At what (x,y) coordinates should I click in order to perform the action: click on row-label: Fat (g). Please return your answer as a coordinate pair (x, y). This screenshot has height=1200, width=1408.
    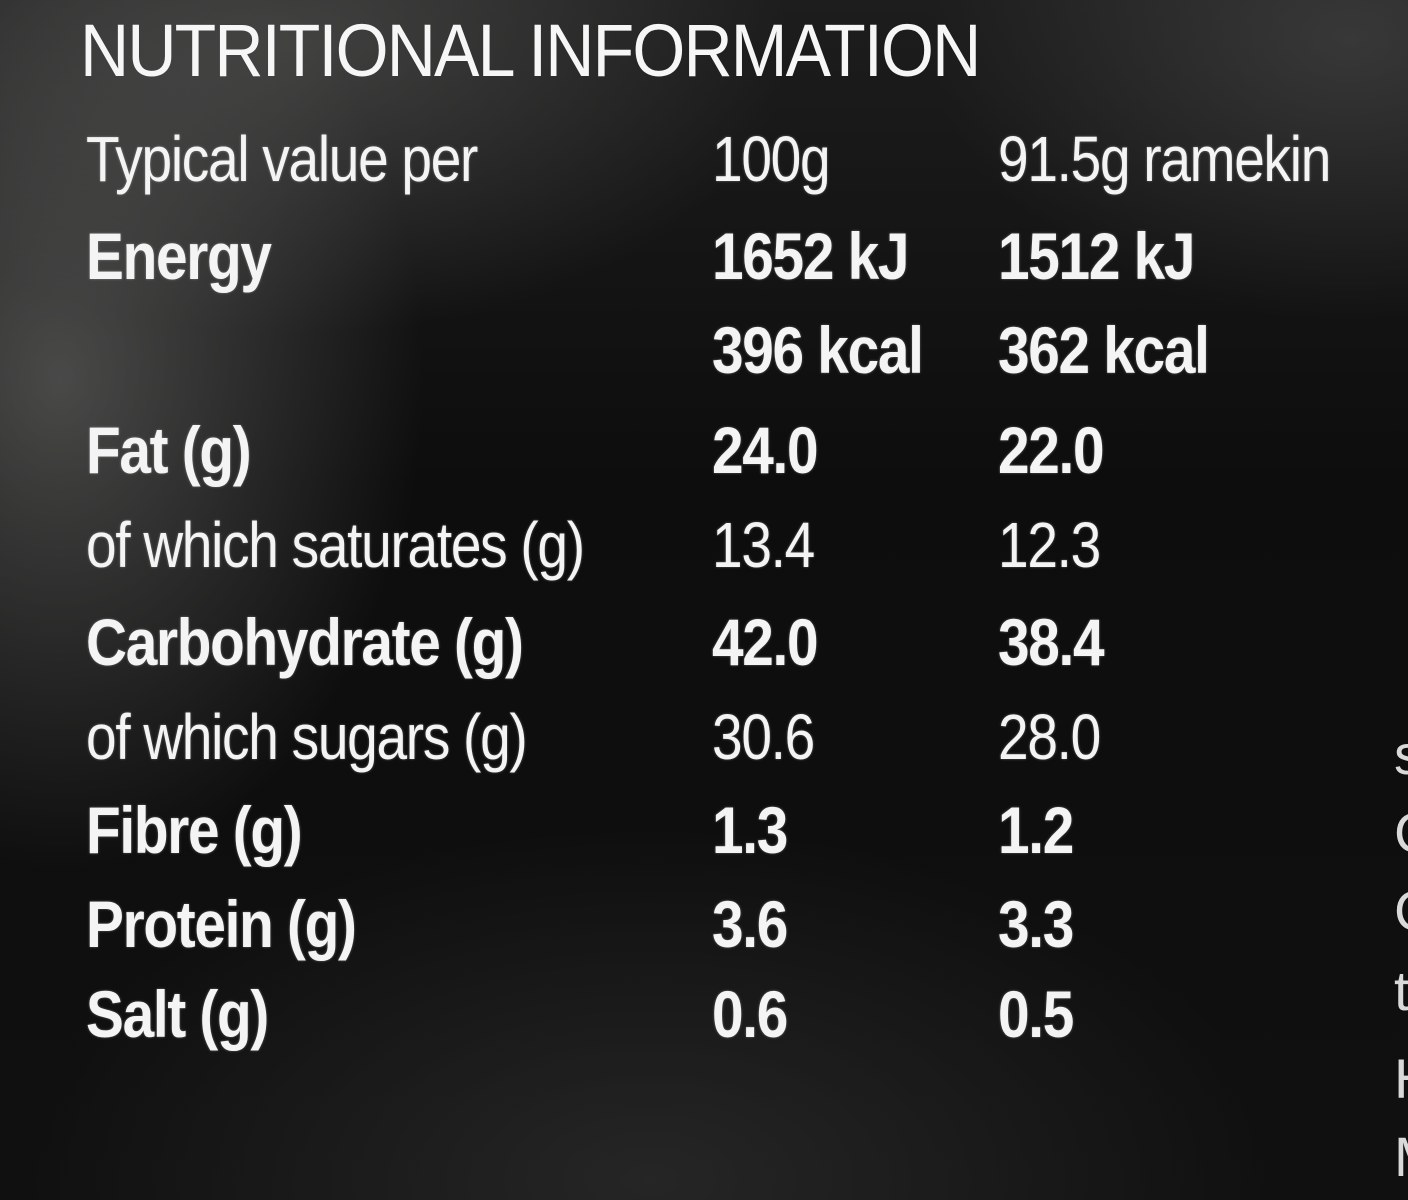
    Looking at the image, I should click on (169, 450).